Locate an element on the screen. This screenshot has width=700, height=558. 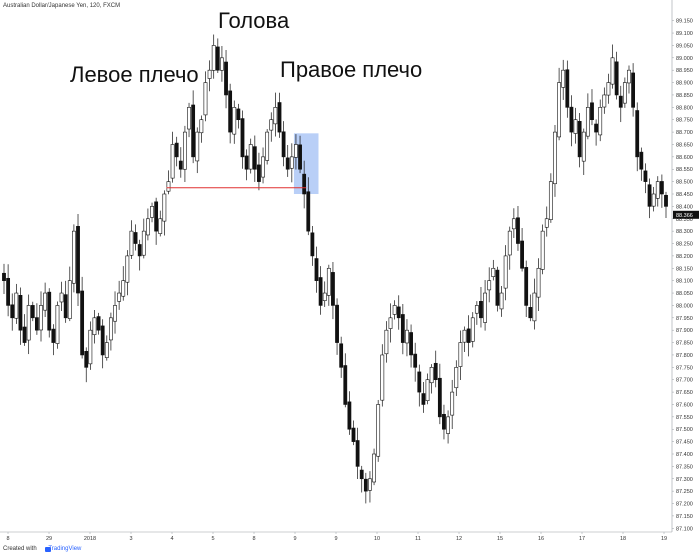
y-tick-label: 88.450 is located at coordinates (684, 195).